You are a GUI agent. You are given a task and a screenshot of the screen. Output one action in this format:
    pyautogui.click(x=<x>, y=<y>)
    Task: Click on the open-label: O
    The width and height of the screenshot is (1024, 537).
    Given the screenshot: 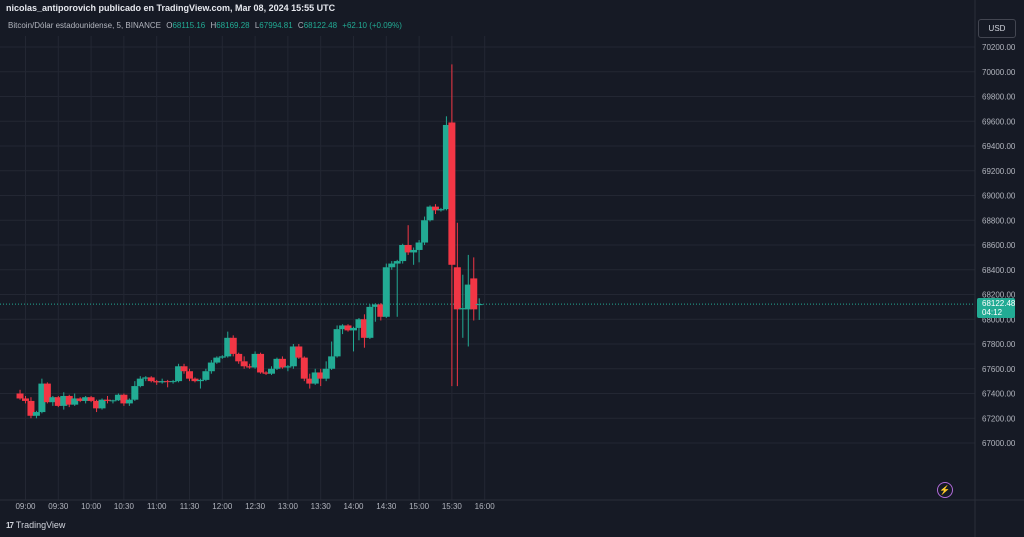 What is the action you would take?
    pyautogui.click(x=169, y=25)
    